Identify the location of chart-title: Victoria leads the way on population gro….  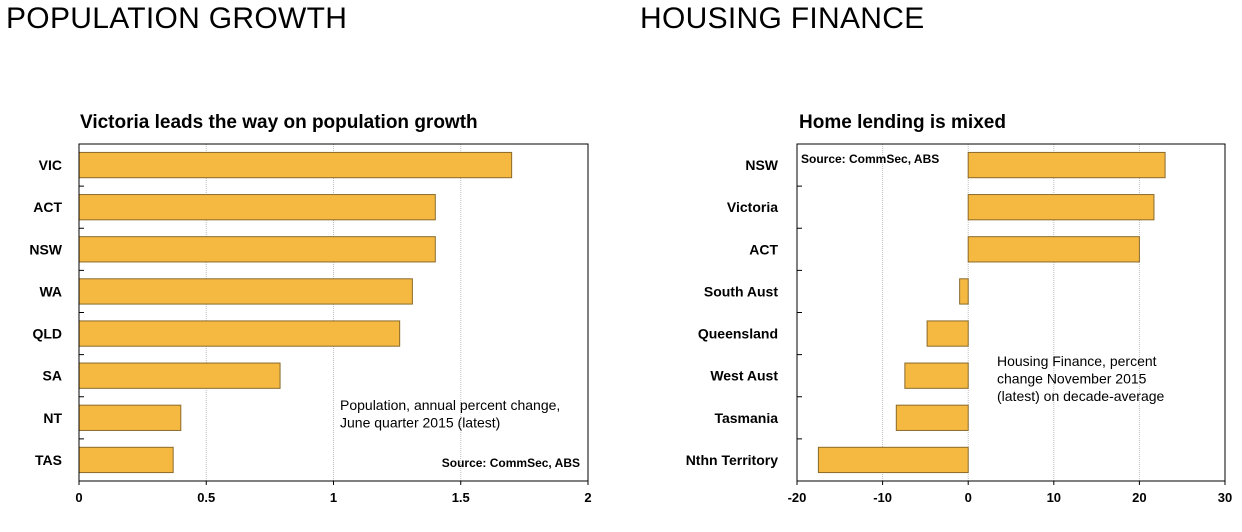
(279, 122).